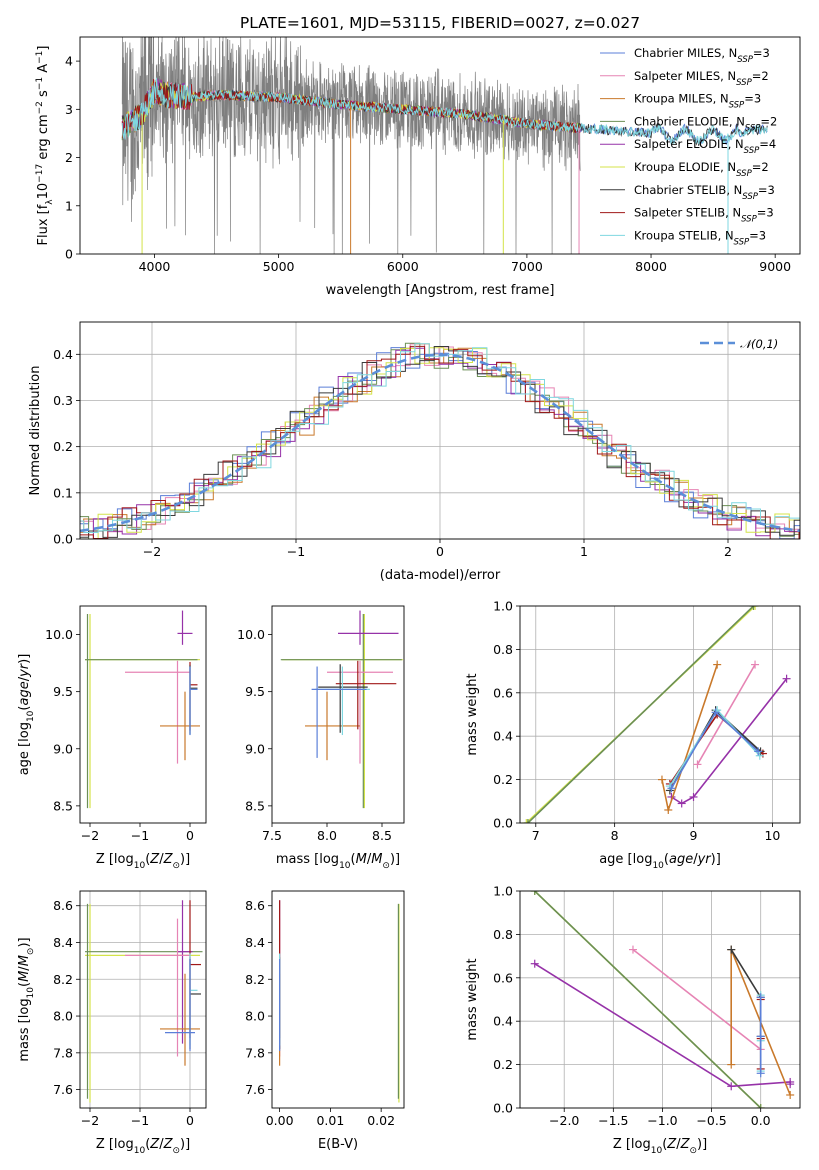 The width and height of the screenshot is (819, 1170). I want to click on y-tick-label: 4, so click(69, 61).